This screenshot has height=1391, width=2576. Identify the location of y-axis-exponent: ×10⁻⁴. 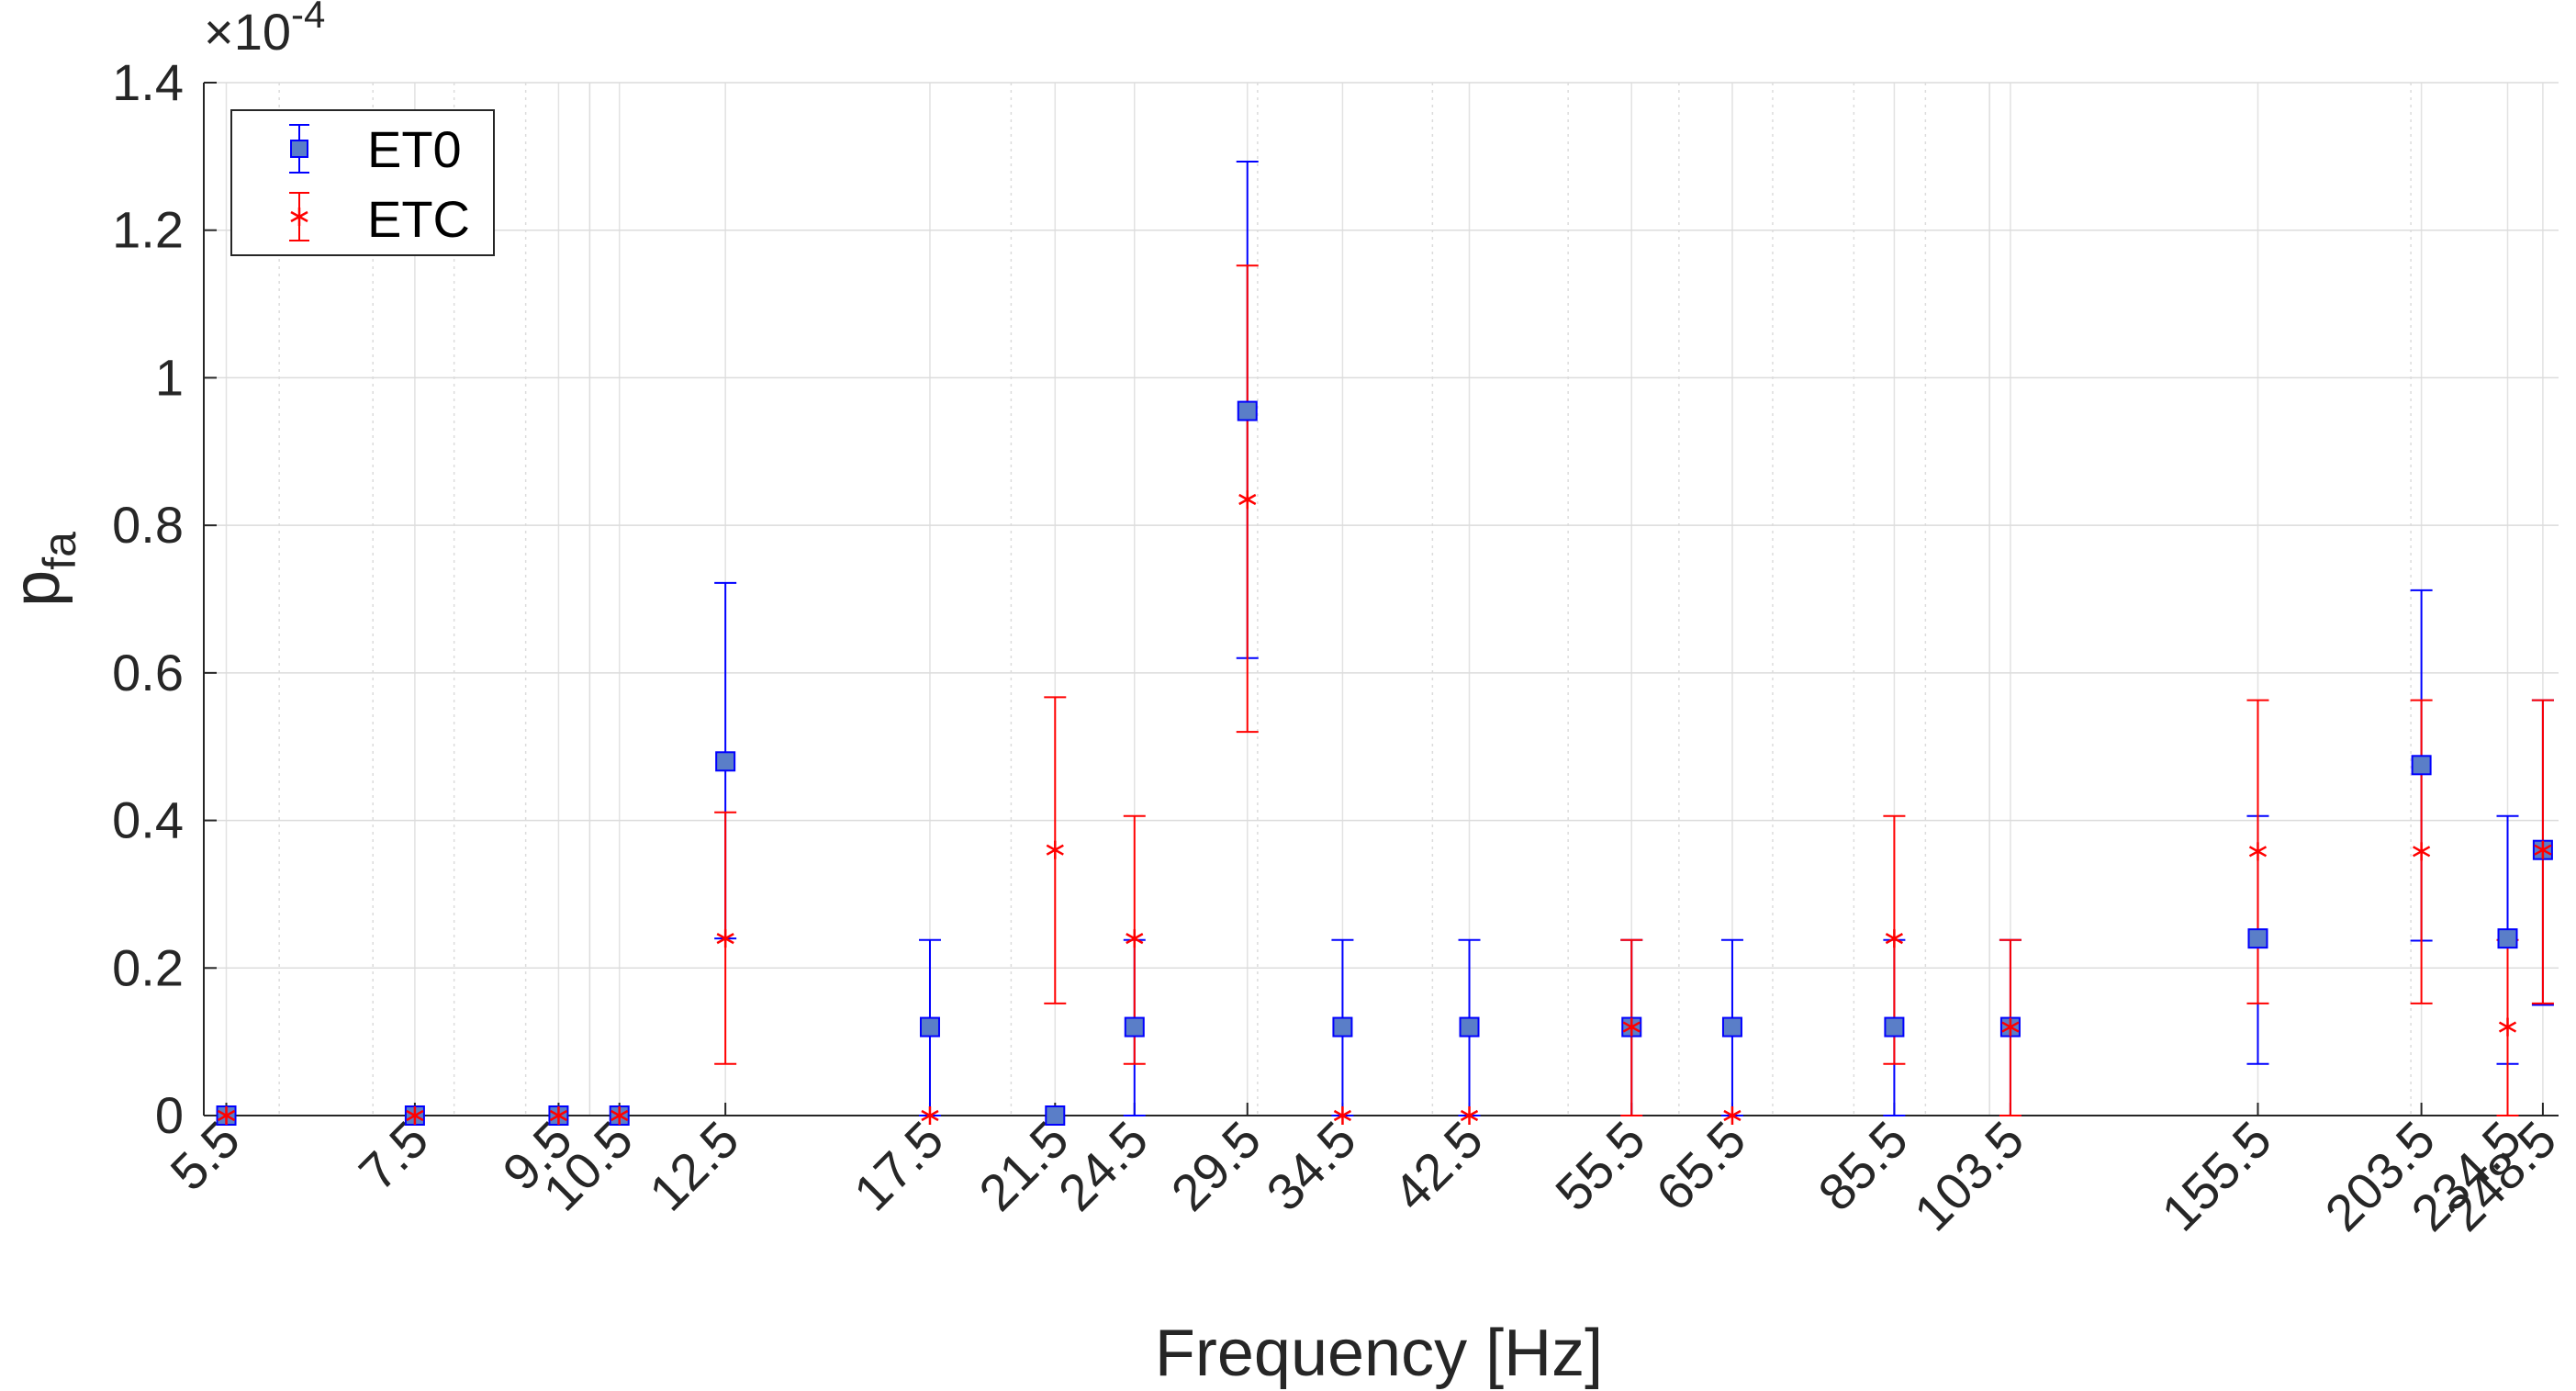
(264, 30).